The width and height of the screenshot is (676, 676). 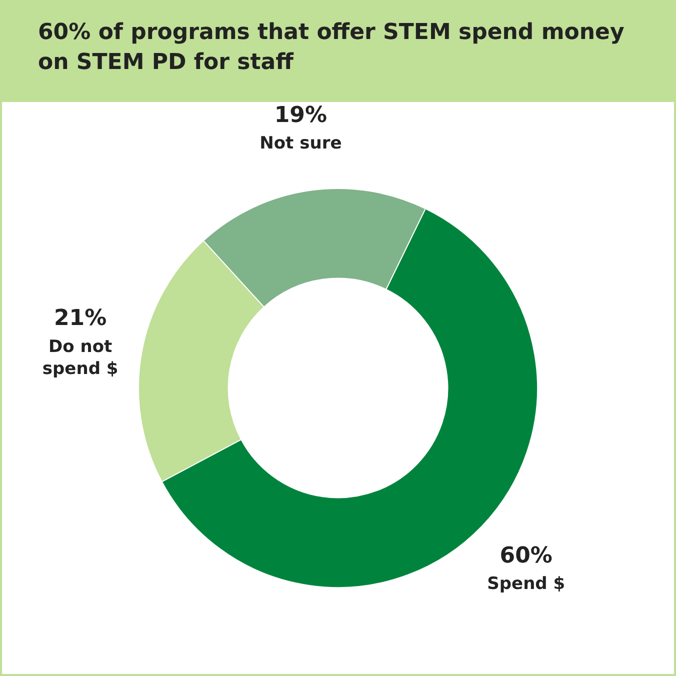 I want to click on data-label: 21%, so click(x=80, y=319).